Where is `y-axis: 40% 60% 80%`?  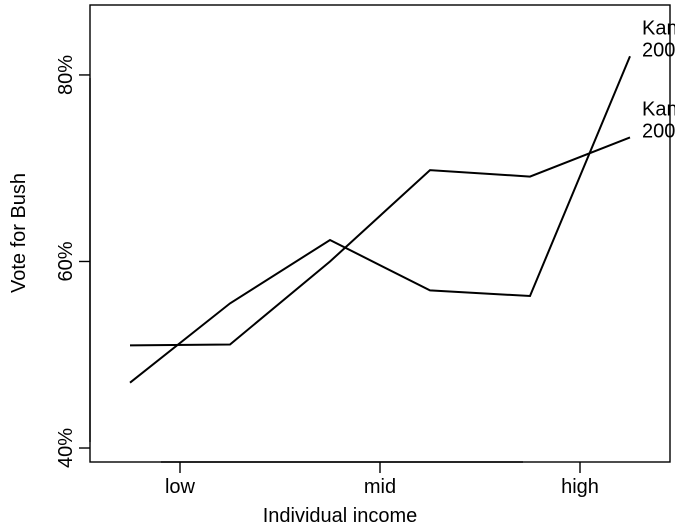 y-axis: 40% 60% 80% is located at coordinates (73, 261).